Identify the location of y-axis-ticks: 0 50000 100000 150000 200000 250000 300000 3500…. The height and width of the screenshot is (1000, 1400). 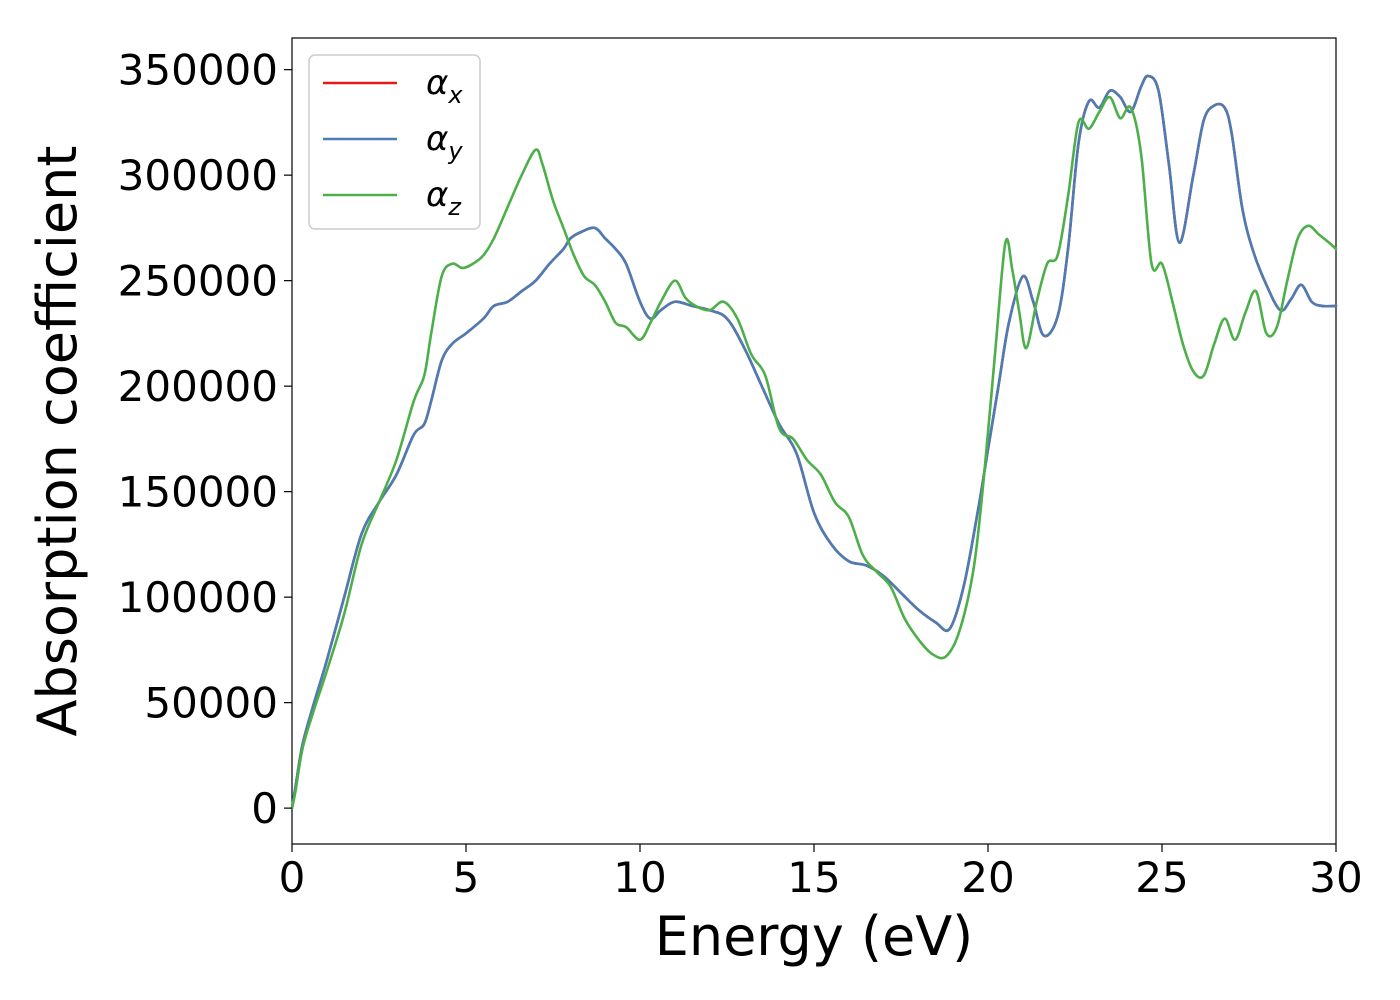
(205, 439).